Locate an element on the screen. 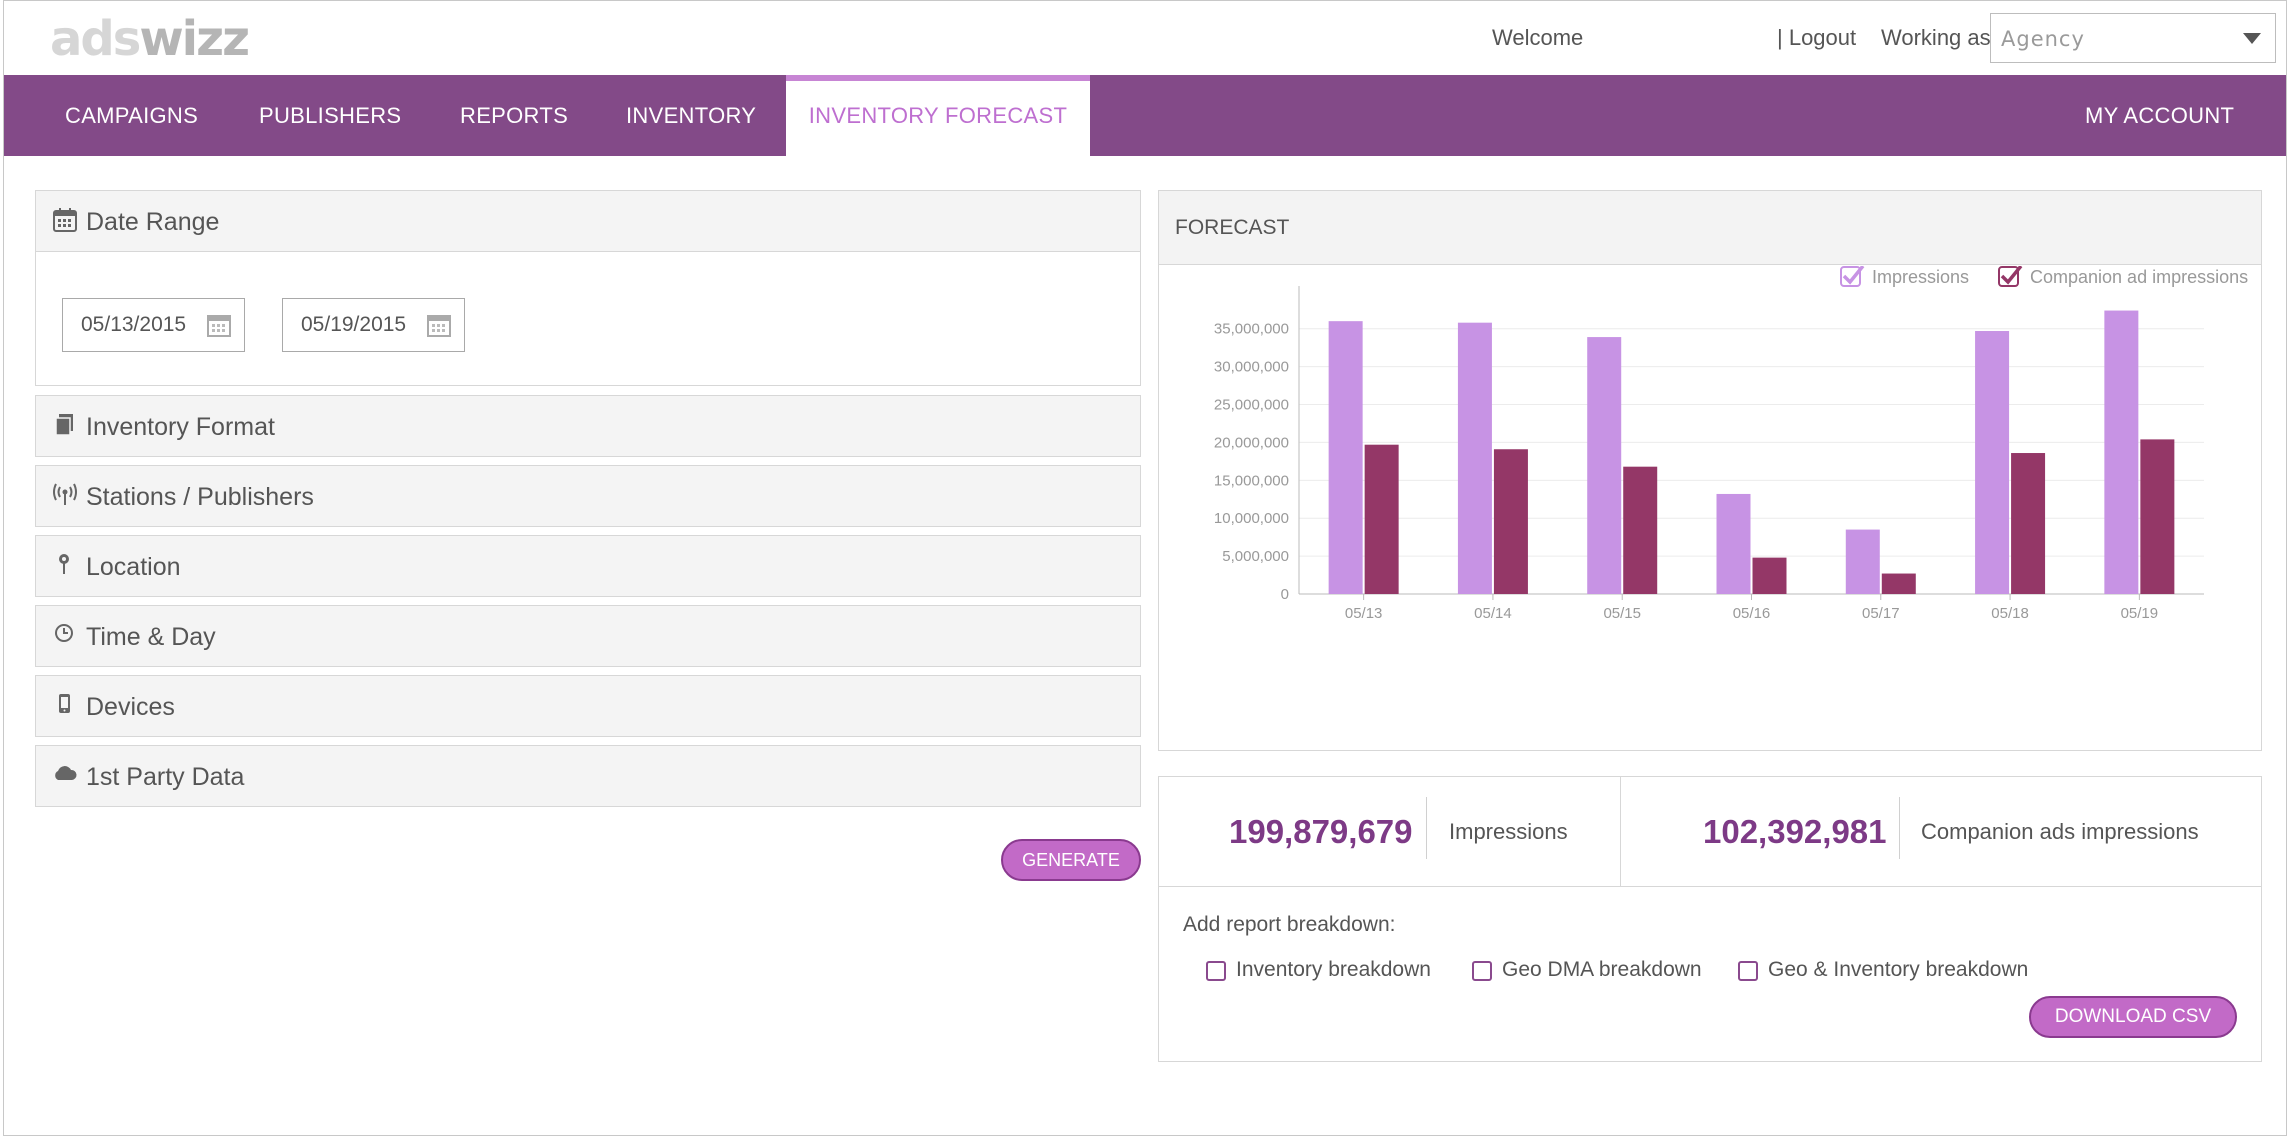 This screenshot has height=1138, width=2290. phone-icon is located at coordinates (65, 705).